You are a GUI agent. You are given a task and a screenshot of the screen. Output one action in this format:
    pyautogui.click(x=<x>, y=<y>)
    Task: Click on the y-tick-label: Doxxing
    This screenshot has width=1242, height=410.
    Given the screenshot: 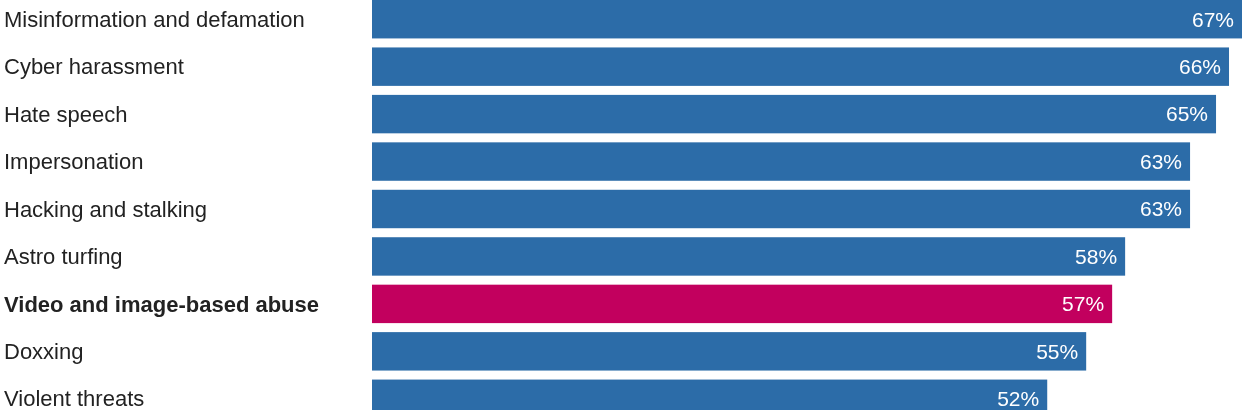 What is the action you would take?
    pyautogui.click(x=44, y=352)
    